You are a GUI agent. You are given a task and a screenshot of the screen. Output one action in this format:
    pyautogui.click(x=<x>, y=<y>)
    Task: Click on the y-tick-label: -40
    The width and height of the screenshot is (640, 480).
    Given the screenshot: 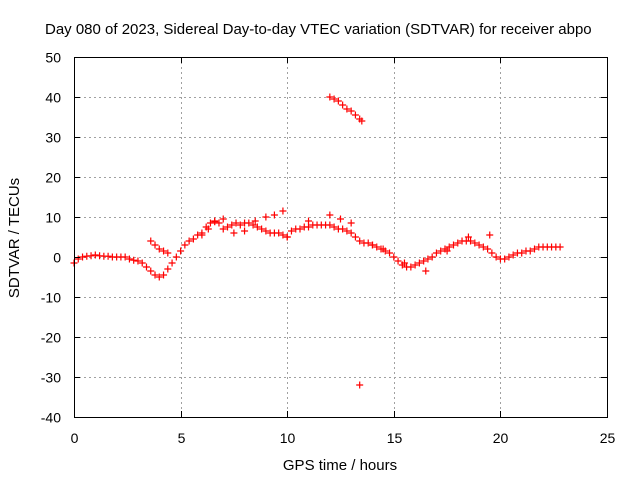 What is the action you would take?
    pyautogui.click(x=51, y=418)
    